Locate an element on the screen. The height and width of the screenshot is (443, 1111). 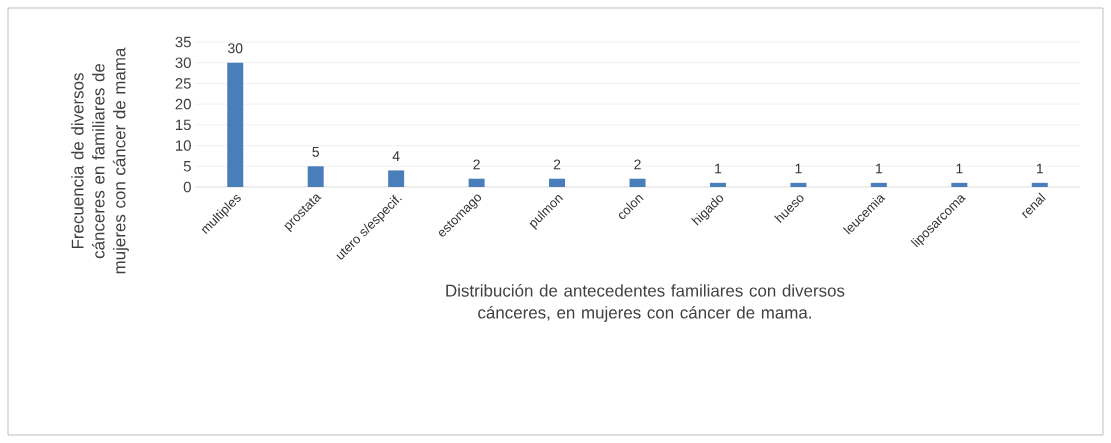
data-label: 4 is located at coordinates (396, 156).